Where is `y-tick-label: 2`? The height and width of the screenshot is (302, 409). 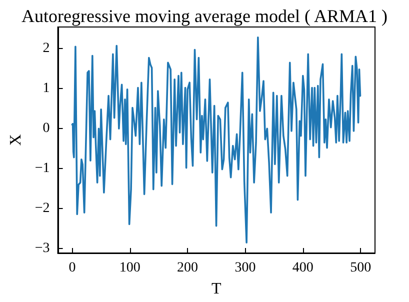
y-tick-label: 2 is located at coordinates (46, 48).